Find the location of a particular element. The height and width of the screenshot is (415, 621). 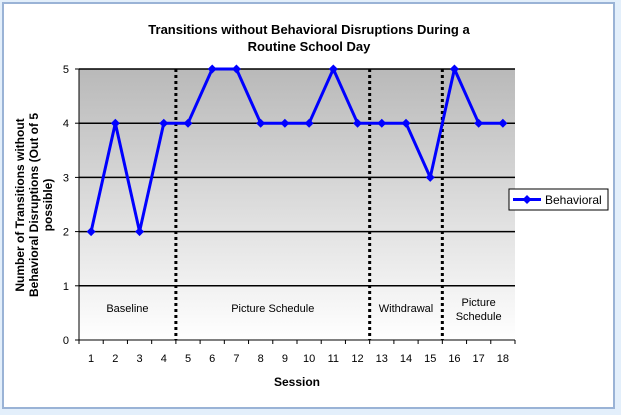

y-tick-label: 3 is located at coordinates (66, 178).